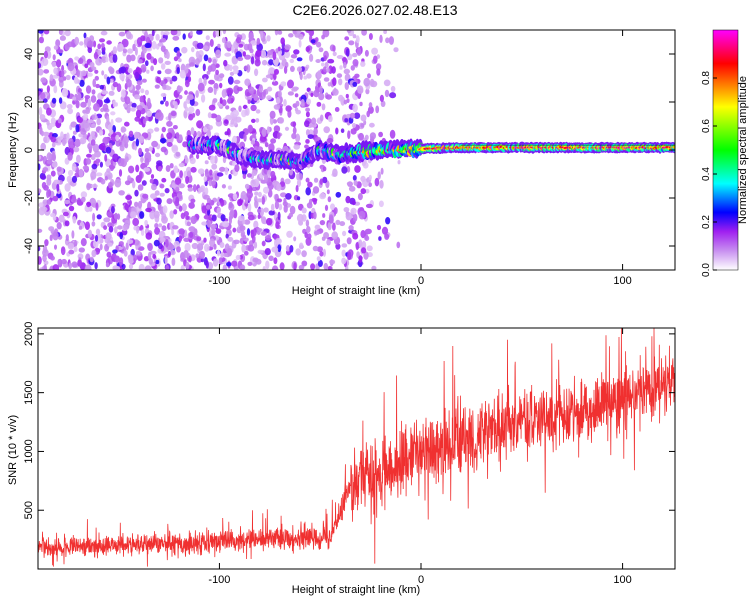  Describe the element at coordinates (706, 222) in the screenshot. I see `colorbar-tick-label: 0.2` at that location.